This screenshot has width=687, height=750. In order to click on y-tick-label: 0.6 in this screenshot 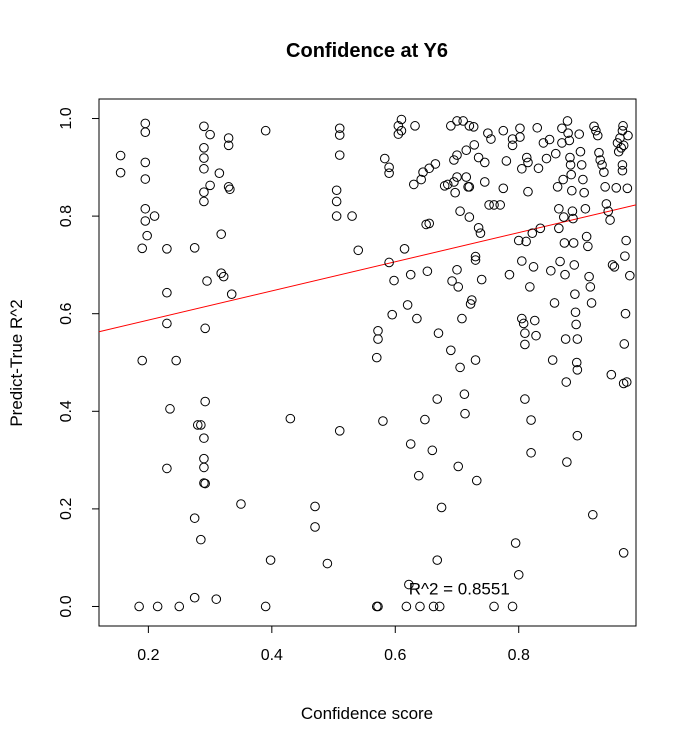, I will do `click(66, 313)`.